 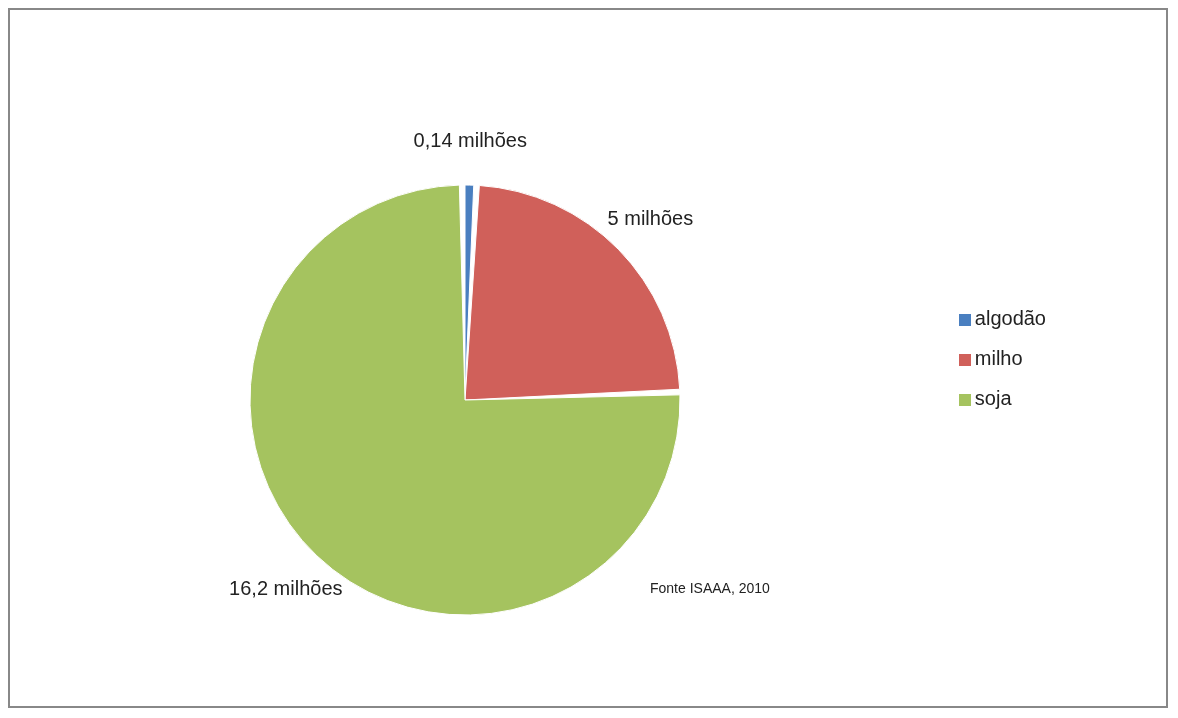 What do you see at coordinates (470, 140) in the screenshot?
I see `data-label: 0,14 milhões` at bounding box center [470, 140].